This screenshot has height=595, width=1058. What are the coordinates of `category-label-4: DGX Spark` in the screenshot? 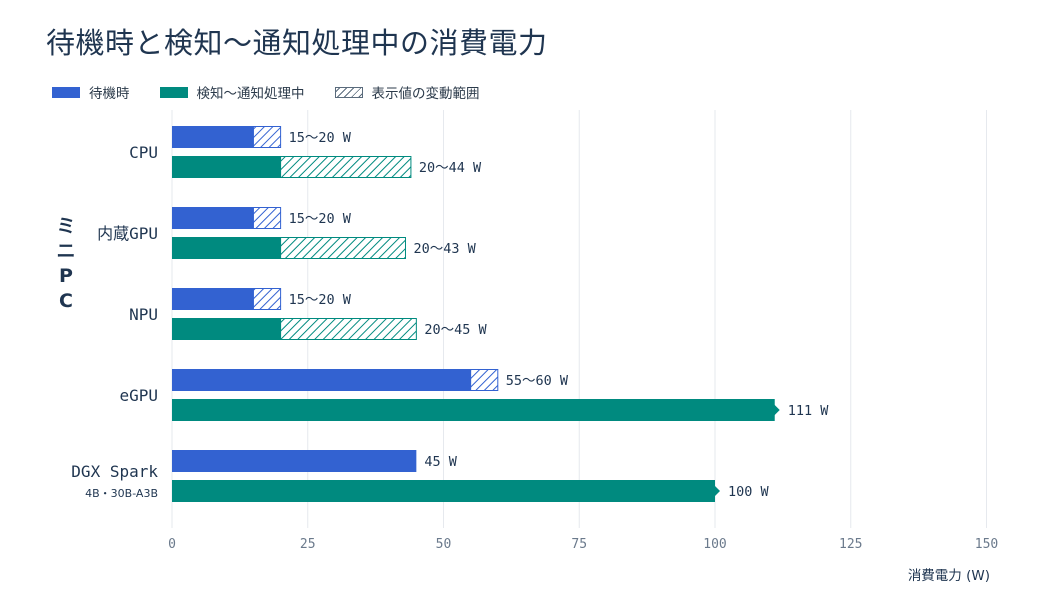 It's located at (114, 471).